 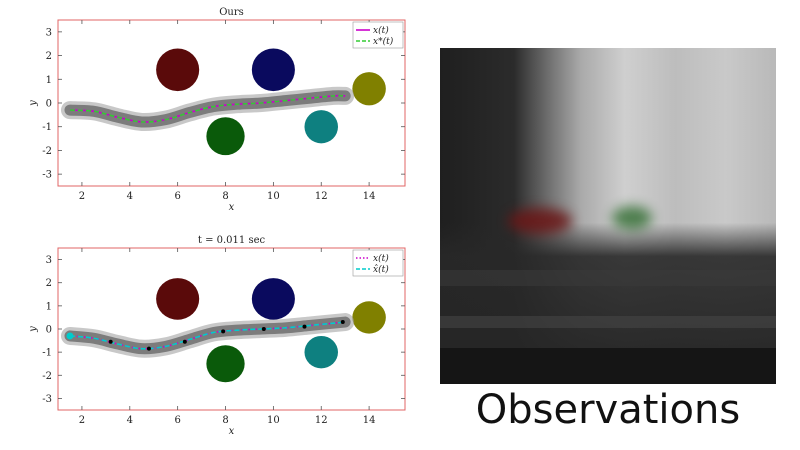 What do you see at coordinates (608, 410) in the screenshot?
I see `observations-label: Observations` at bounding box center [608, 410].